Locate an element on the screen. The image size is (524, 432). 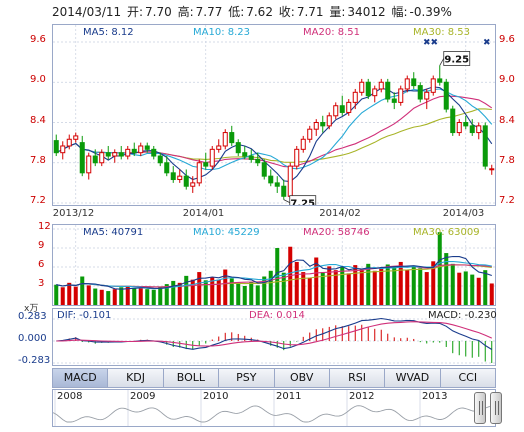
x-tick-label: 2013/12 is located at coordinates (73, 213).